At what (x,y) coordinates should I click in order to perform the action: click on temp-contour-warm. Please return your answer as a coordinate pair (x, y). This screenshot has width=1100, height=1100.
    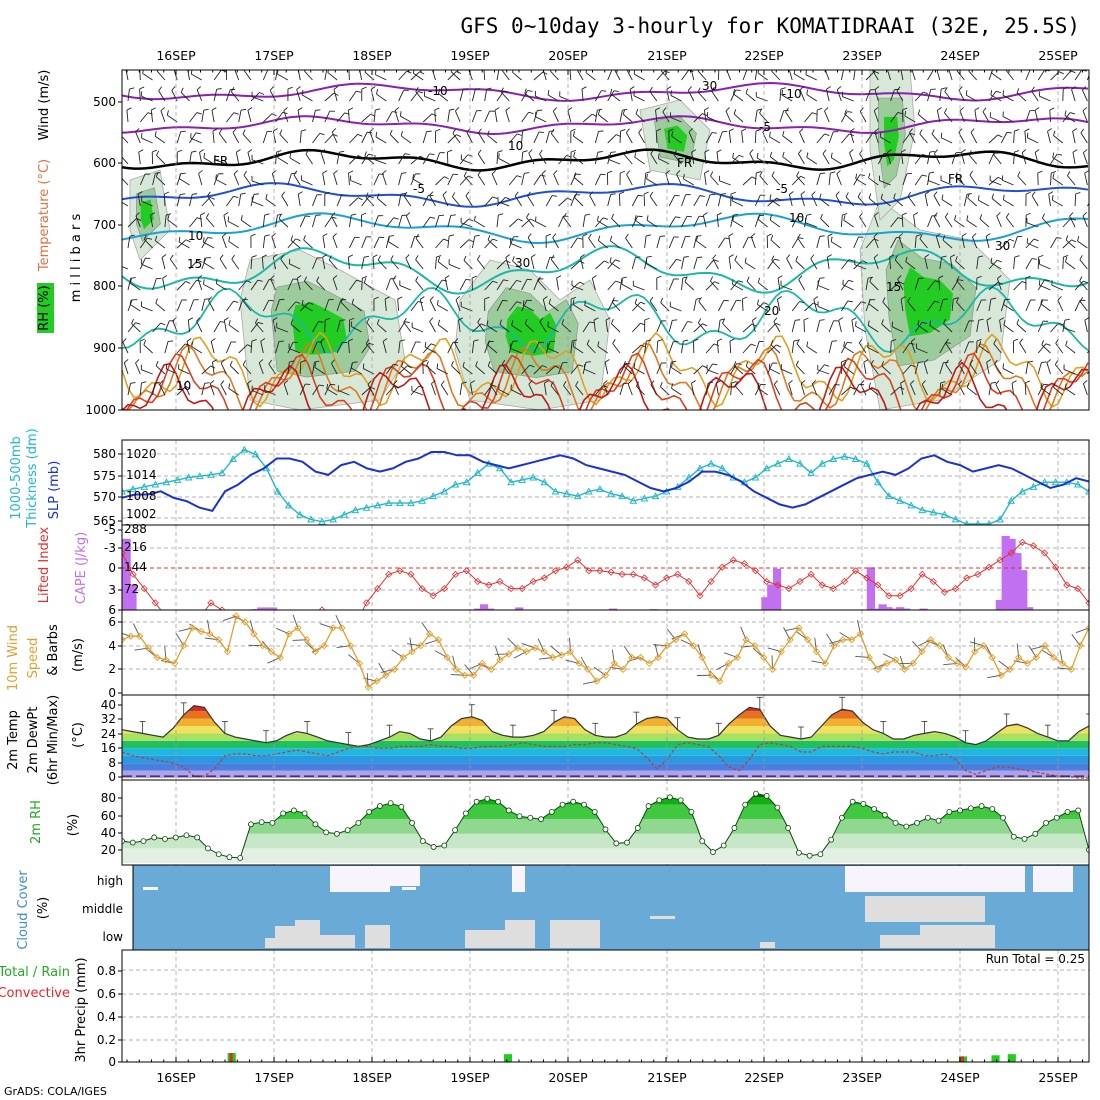
    Looking at the image, I should click on (605, 370).